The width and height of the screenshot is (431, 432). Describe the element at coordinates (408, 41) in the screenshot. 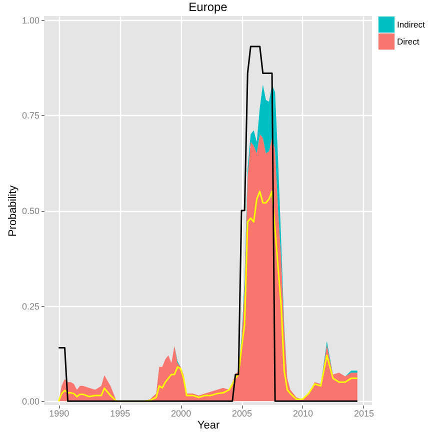

I see `legend-label: Direct` at that location.